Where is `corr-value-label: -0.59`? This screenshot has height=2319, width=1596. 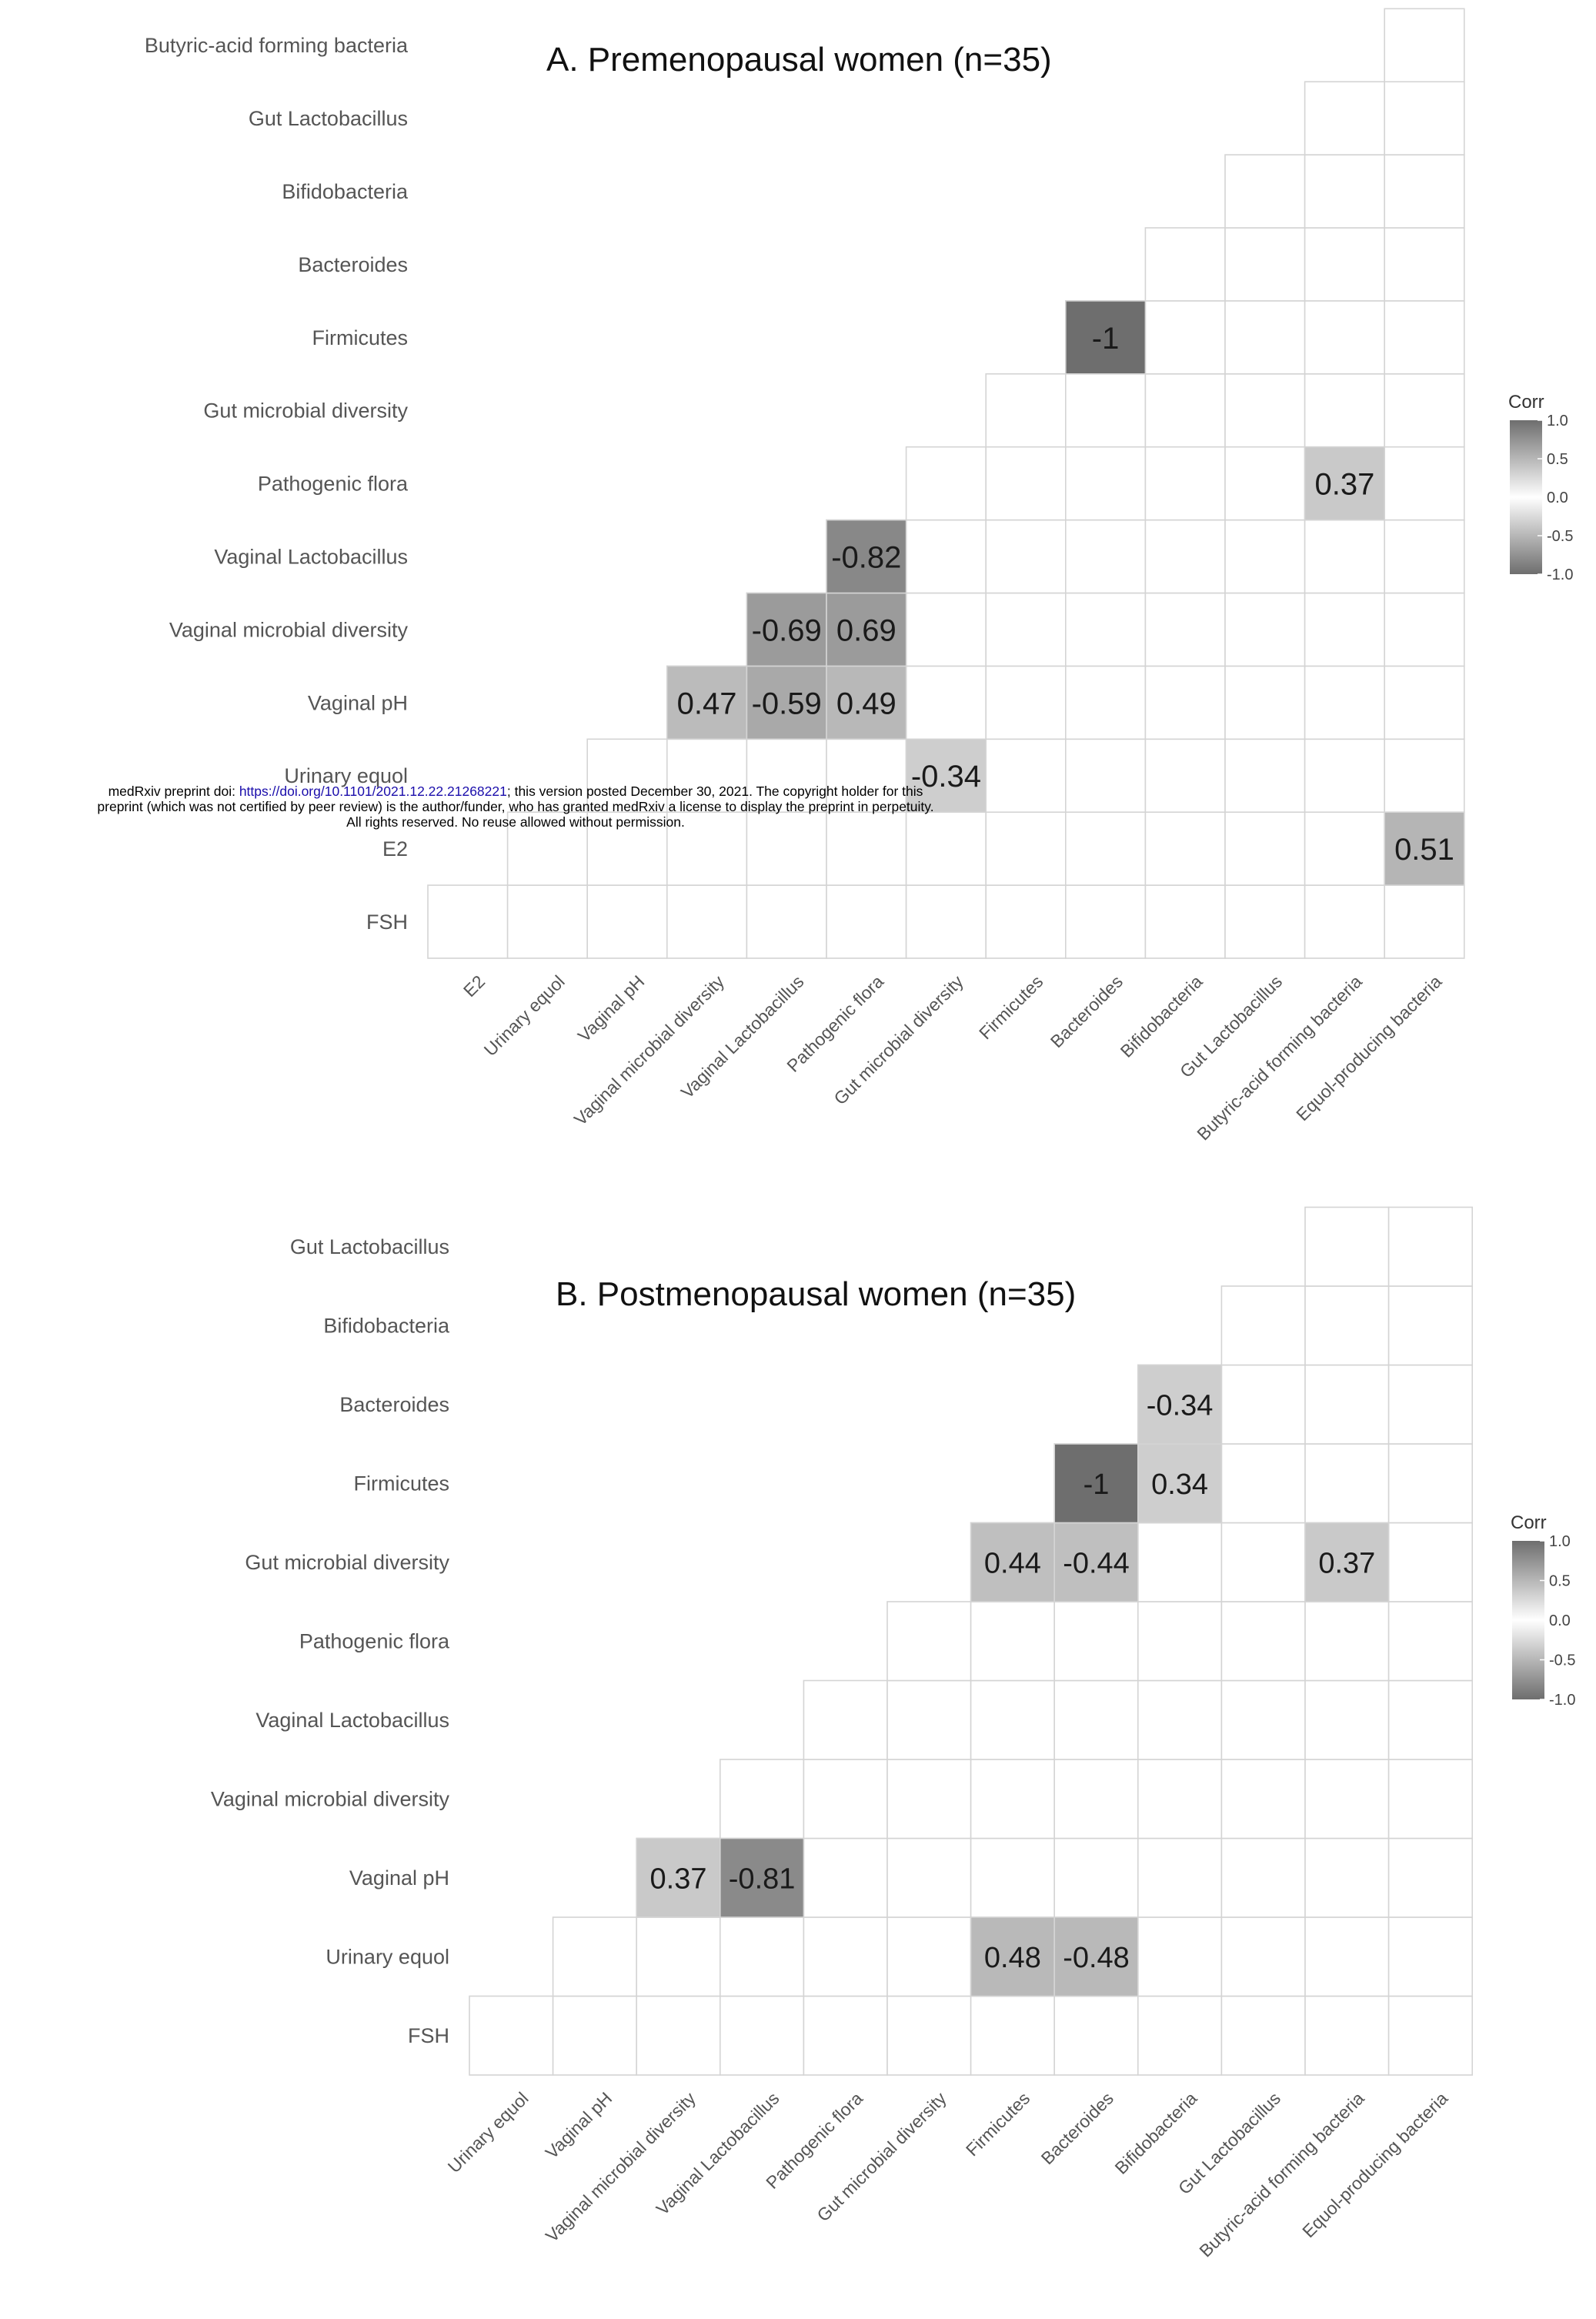 corr-value-label: -0.59 is located at coordinates (787, 703).